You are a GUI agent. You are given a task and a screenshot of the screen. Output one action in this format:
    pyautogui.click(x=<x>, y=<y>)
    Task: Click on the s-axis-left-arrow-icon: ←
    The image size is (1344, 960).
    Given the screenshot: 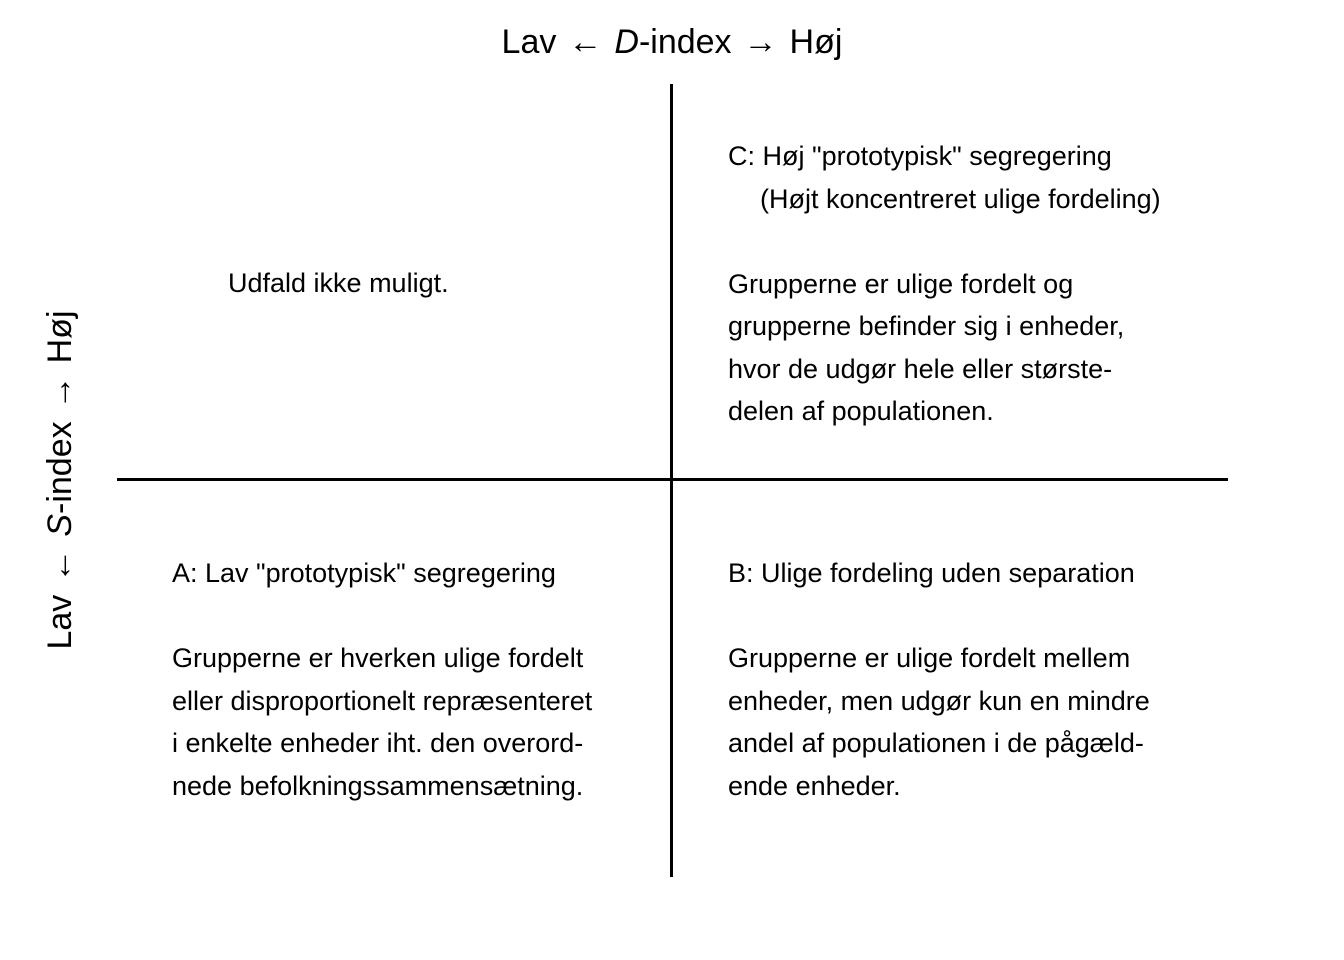 What is the action you would take?
    pyautogui.click(x=60, y=565)
    